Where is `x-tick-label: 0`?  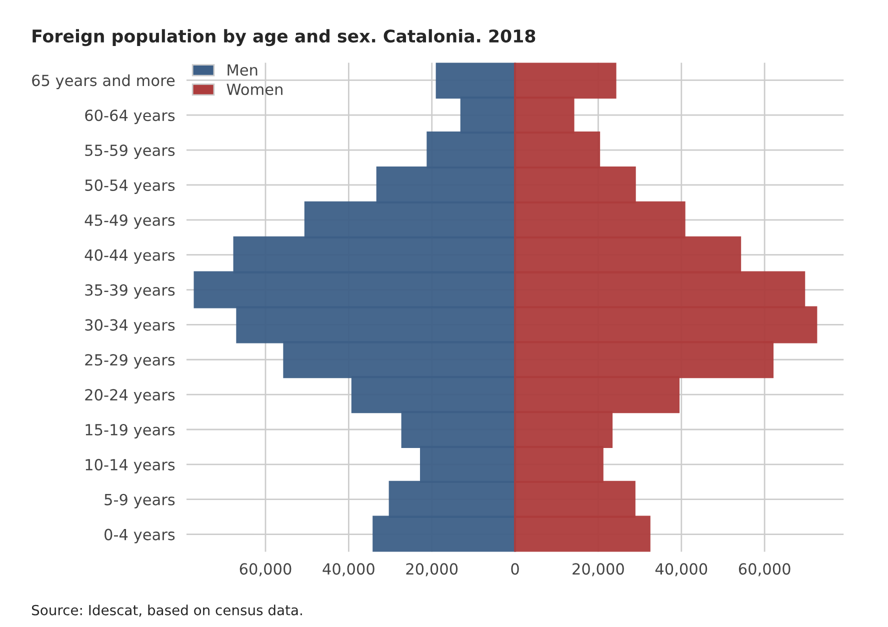
x-tick-label: 0 is located at coordinates (515, 569).